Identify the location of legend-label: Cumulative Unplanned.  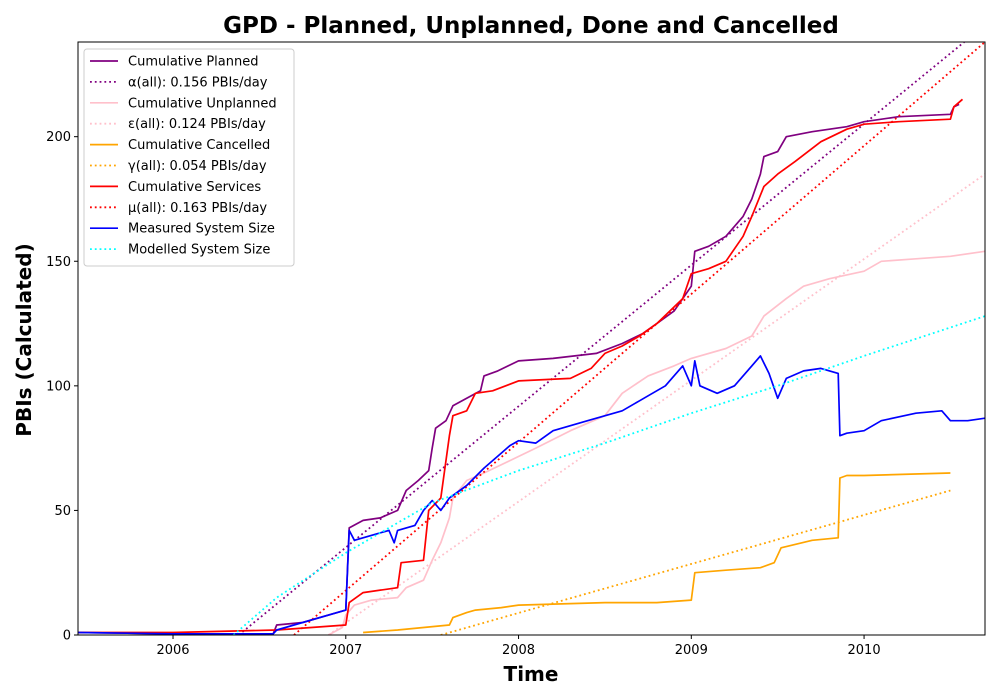
(202, 103).